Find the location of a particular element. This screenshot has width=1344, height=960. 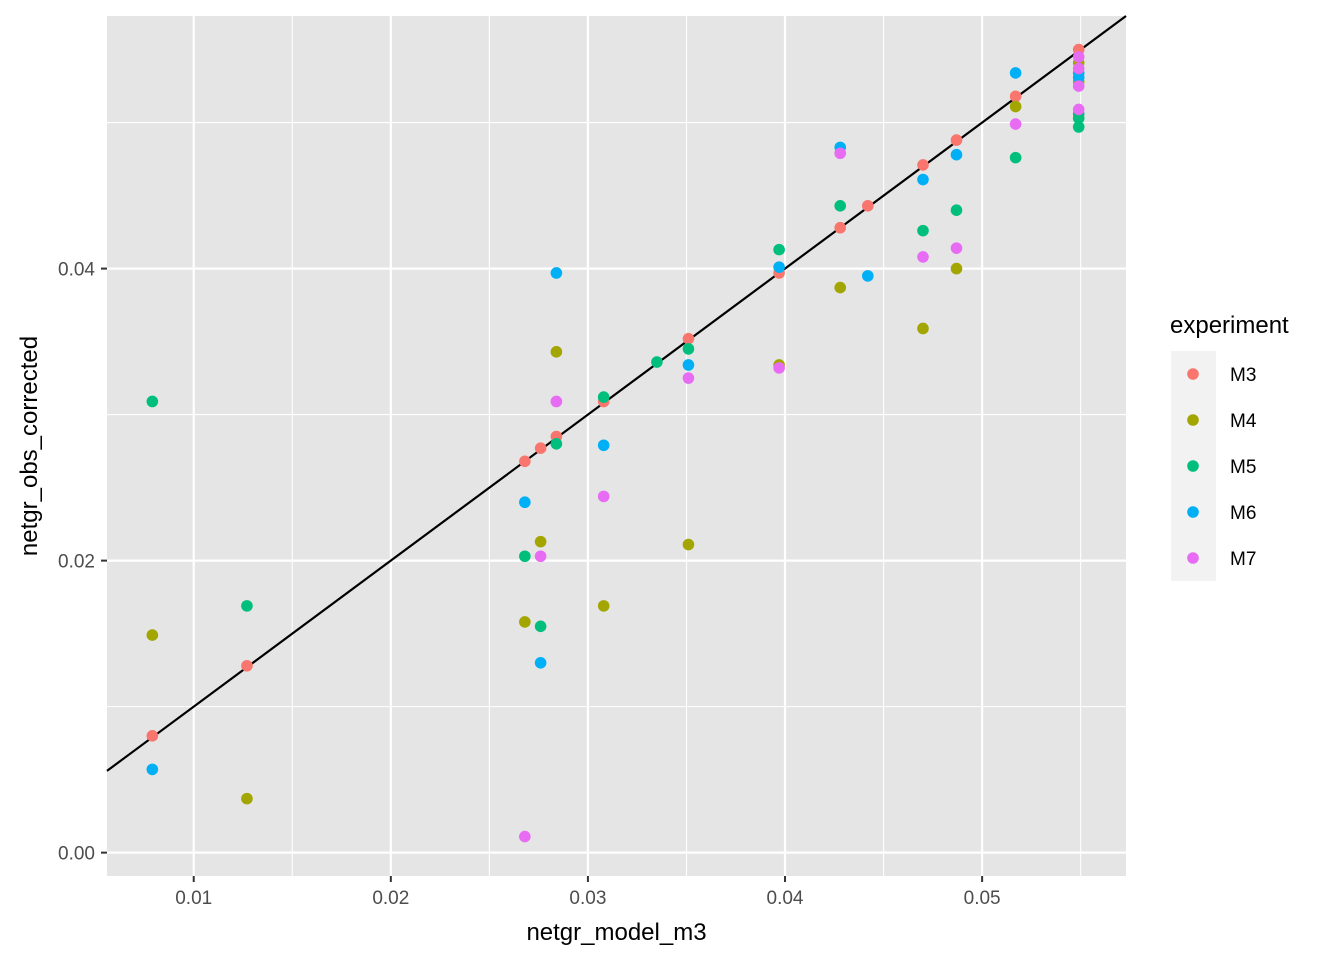

y-tick-label: 0.02 is located at coordinates (76, 562).